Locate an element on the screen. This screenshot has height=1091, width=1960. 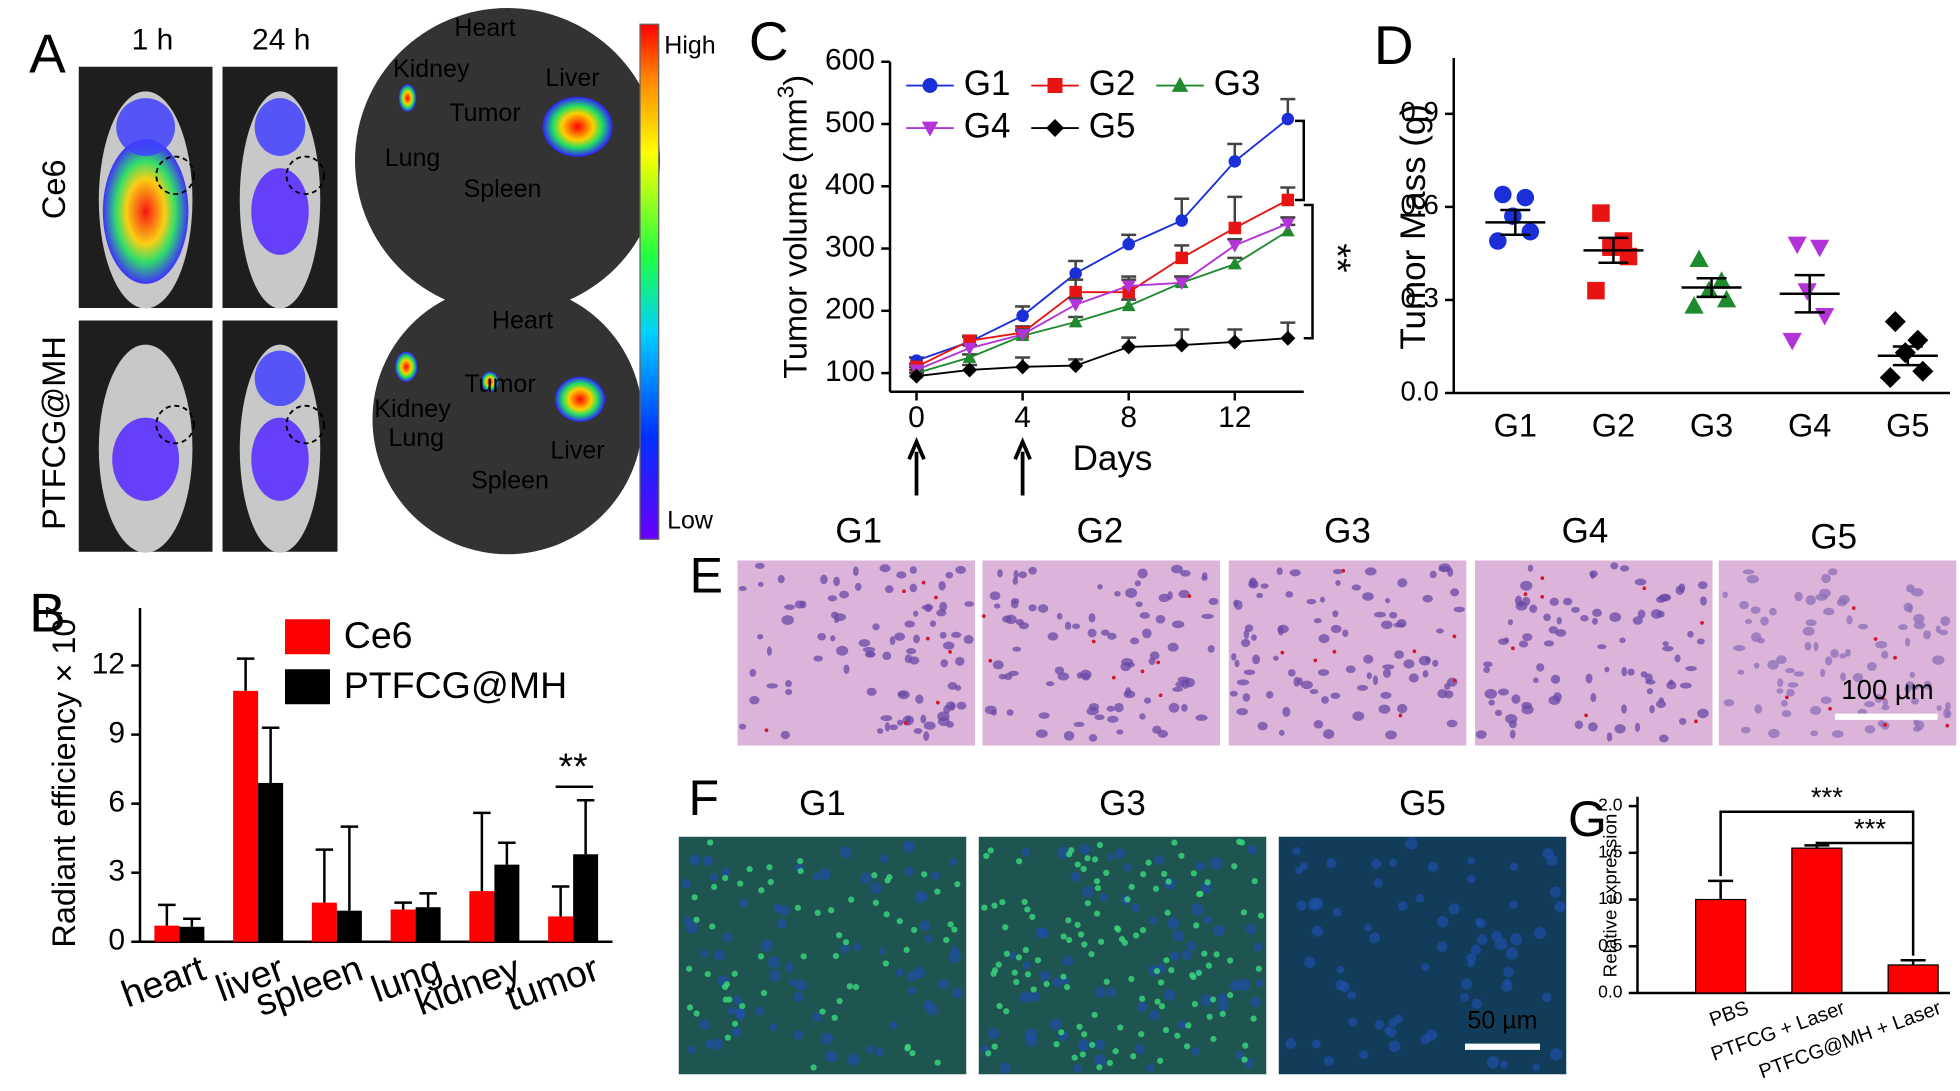
y-tick-label: 6 is located at coordinates (116, 802).